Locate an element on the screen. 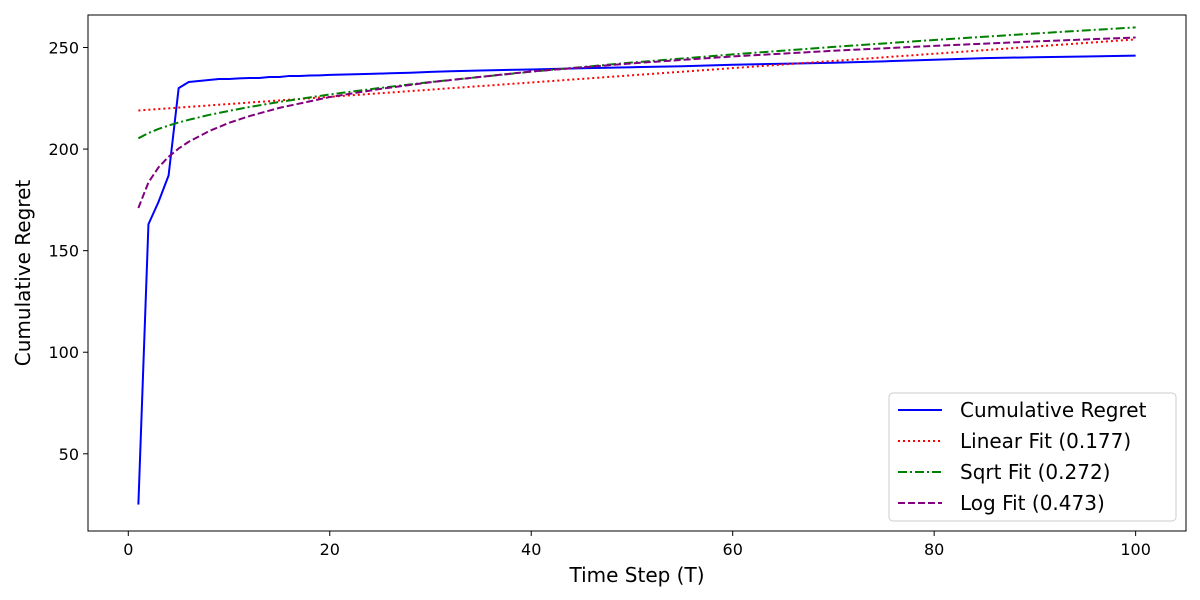 The image size is (1200, 600). y-tick-label-3: 200 is located at coordinates (63, 149).